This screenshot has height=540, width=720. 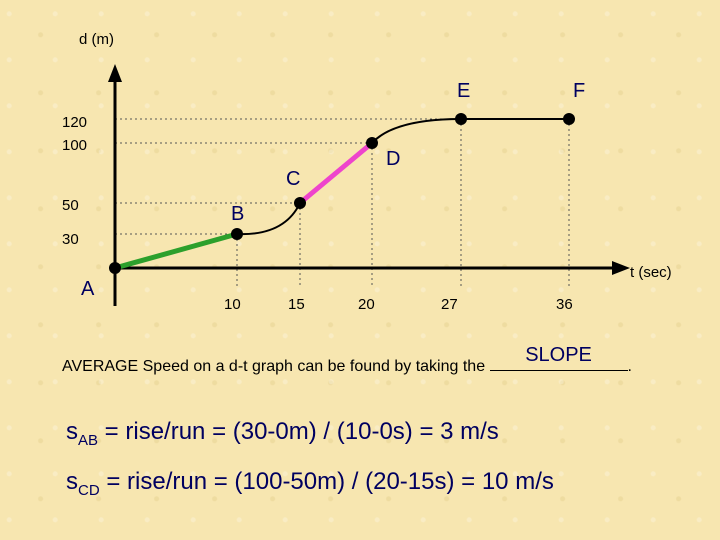 I want to click on point-a, so click(x=115, y=268).